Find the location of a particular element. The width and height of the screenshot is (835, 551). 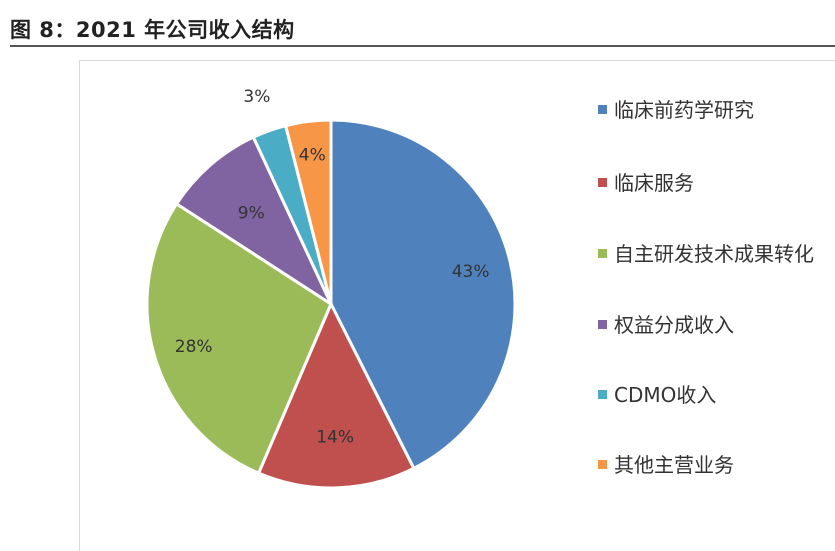

legend-item-4: CDMO收入 is located at coordinates (711, 395).